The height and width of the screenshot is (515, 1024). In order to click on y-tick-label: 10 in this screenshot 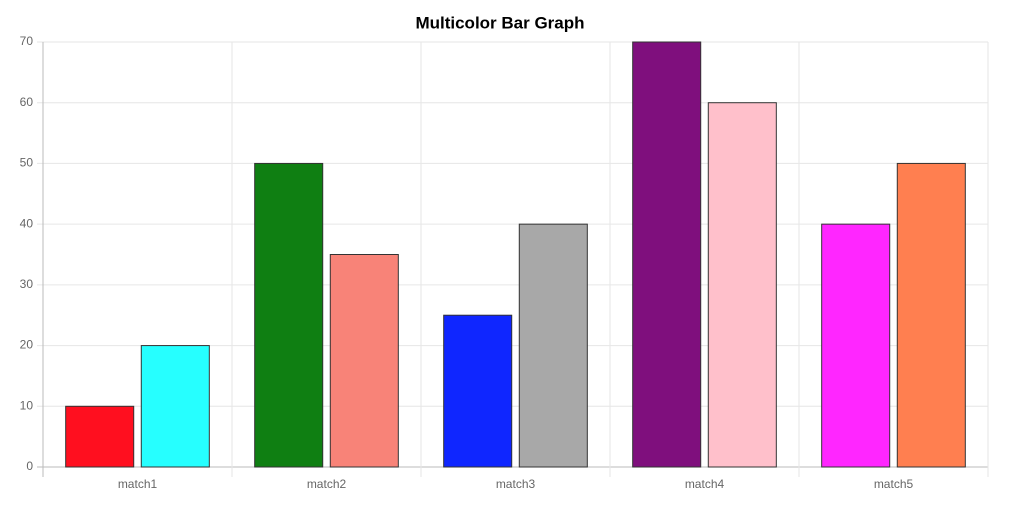, I will do `click(27, 405)`.